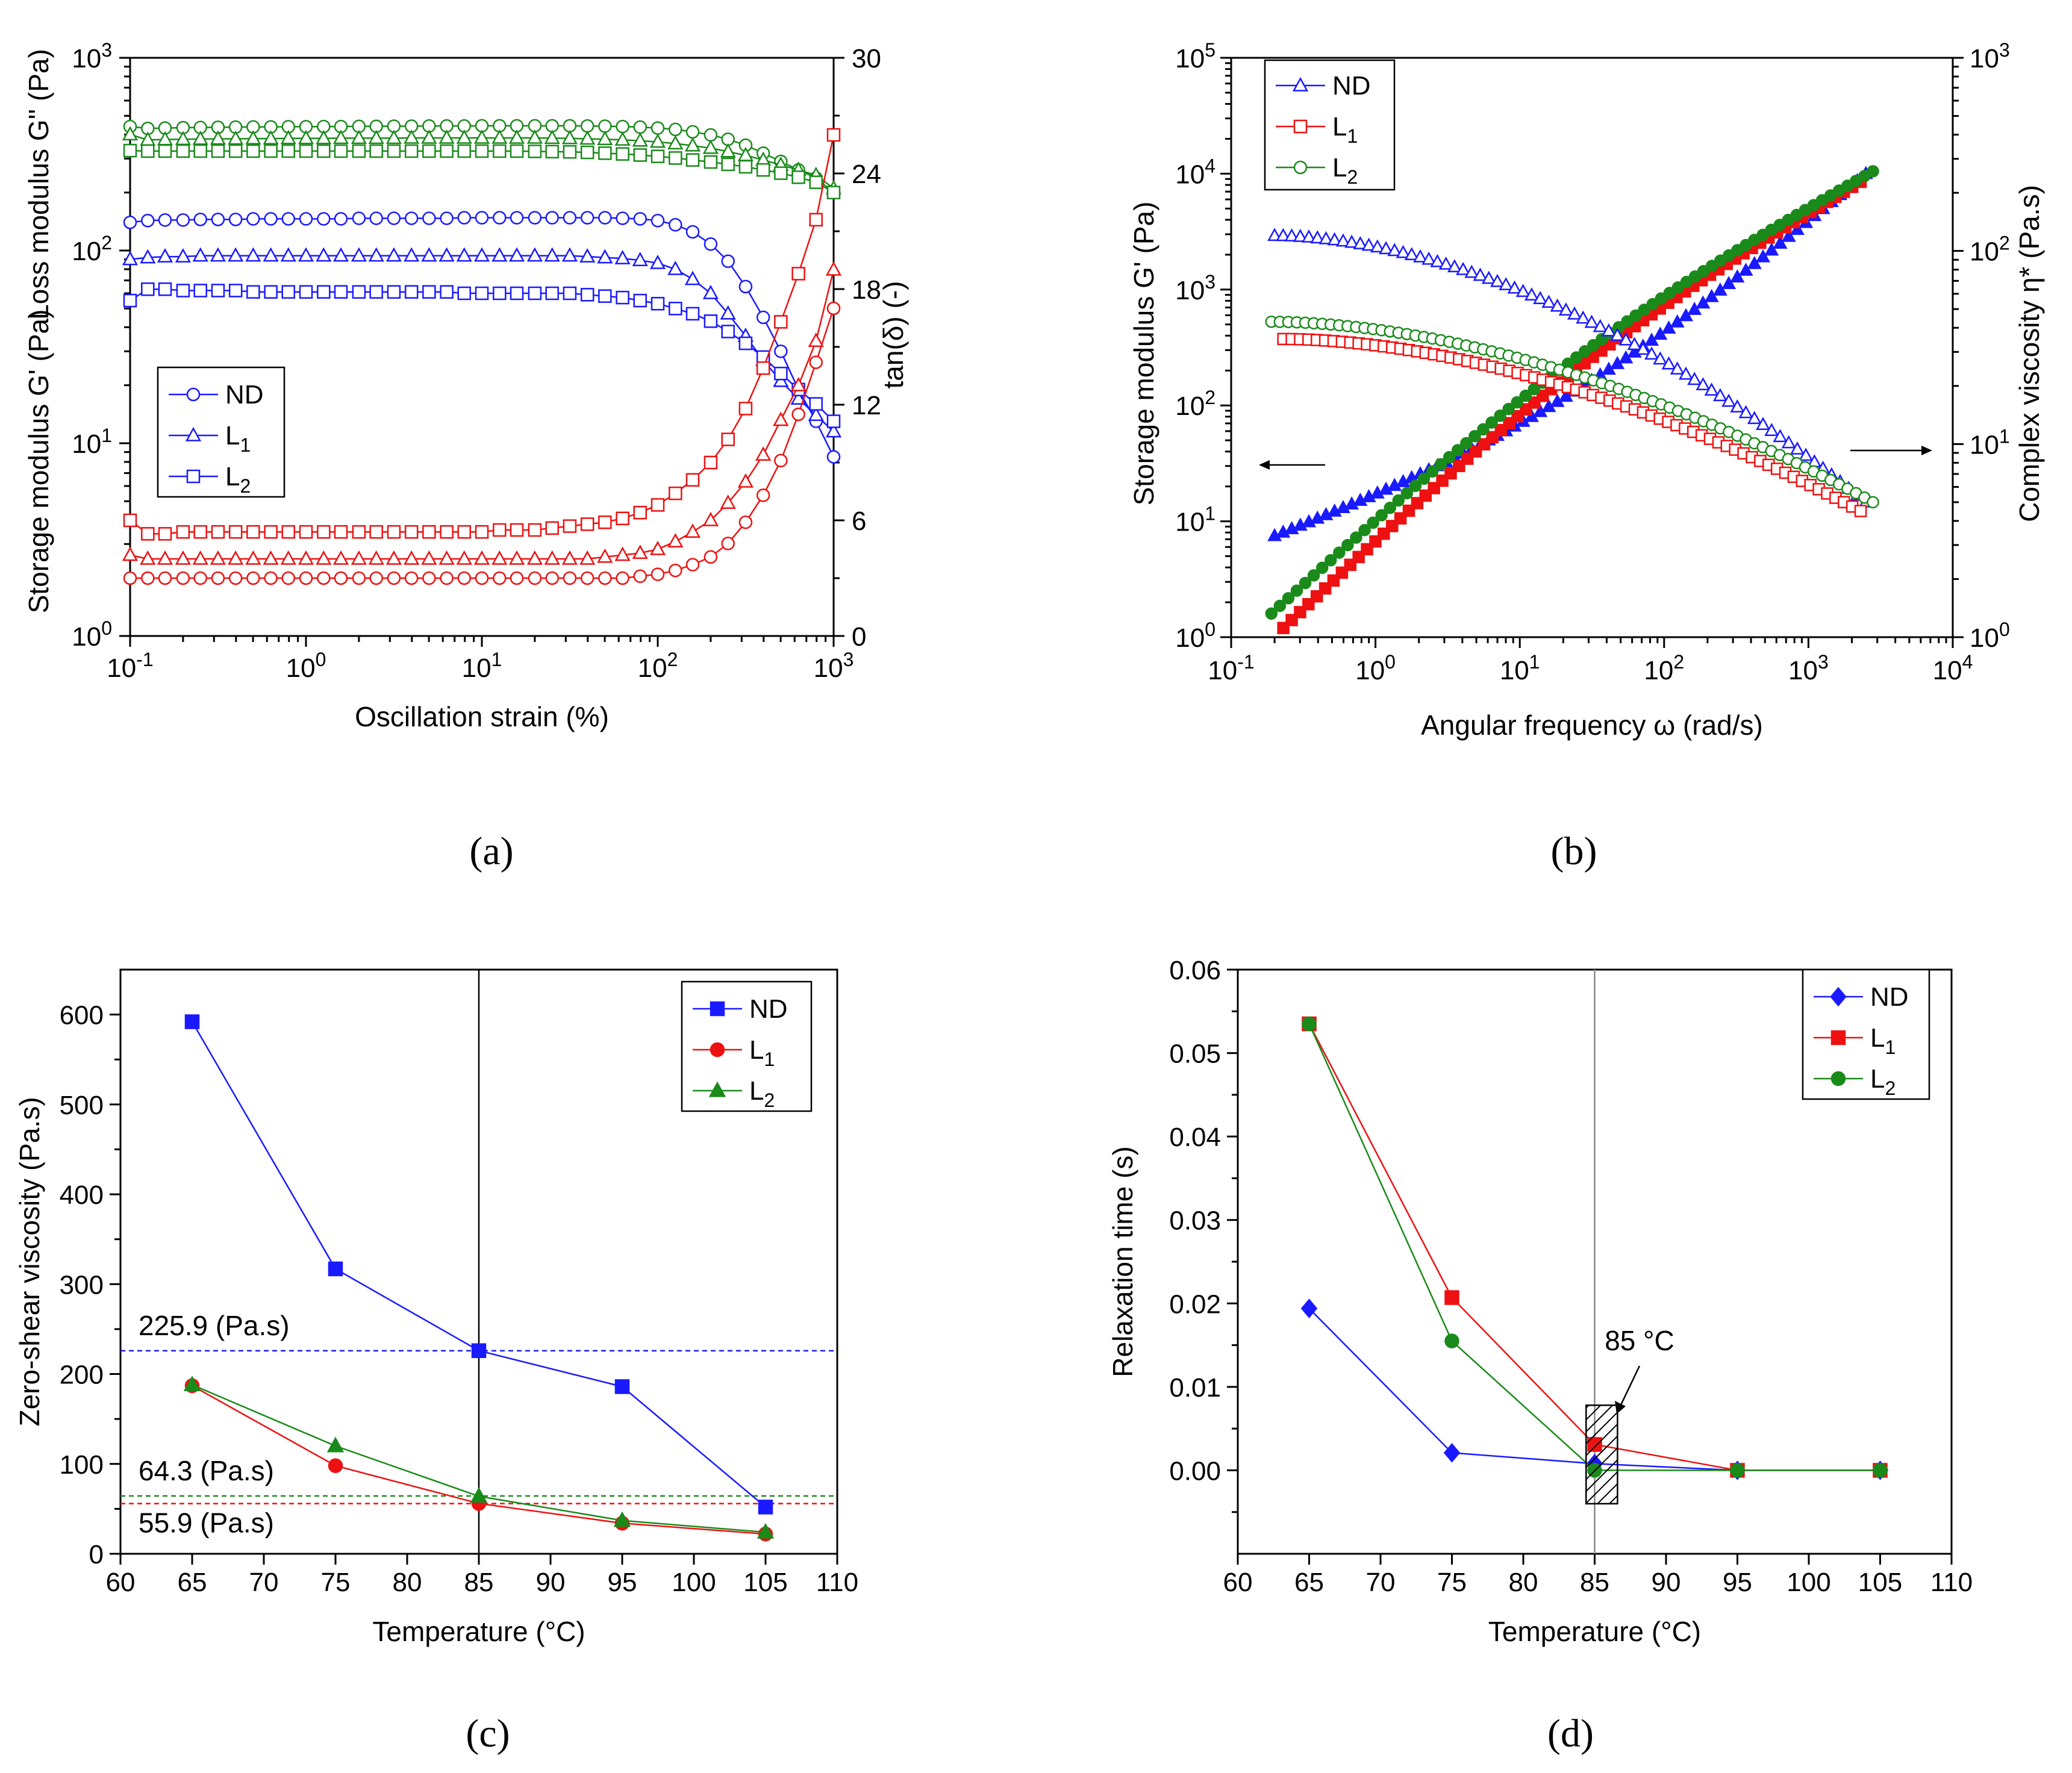 This screenshot has width=2072, height=1773. I want to click on panel-b-yr-tick-label: 101, so click(1990, 442).